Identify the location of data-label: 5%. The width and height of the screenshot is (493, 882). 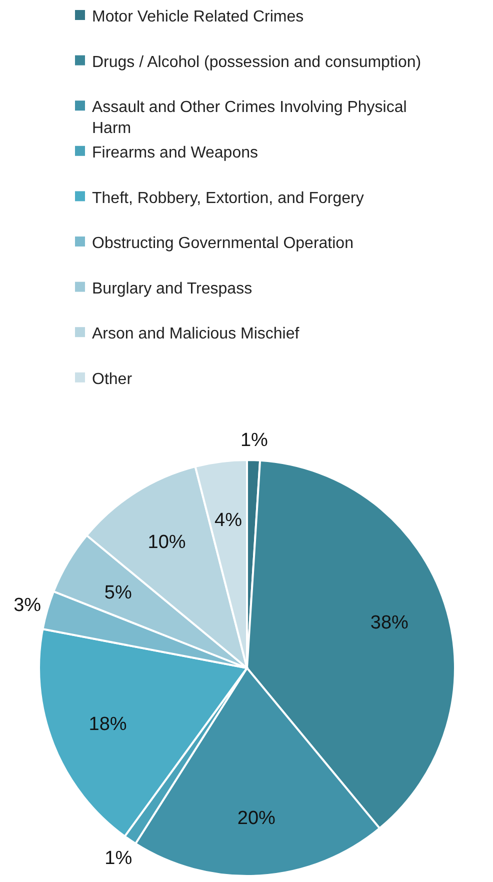
(118, 593).